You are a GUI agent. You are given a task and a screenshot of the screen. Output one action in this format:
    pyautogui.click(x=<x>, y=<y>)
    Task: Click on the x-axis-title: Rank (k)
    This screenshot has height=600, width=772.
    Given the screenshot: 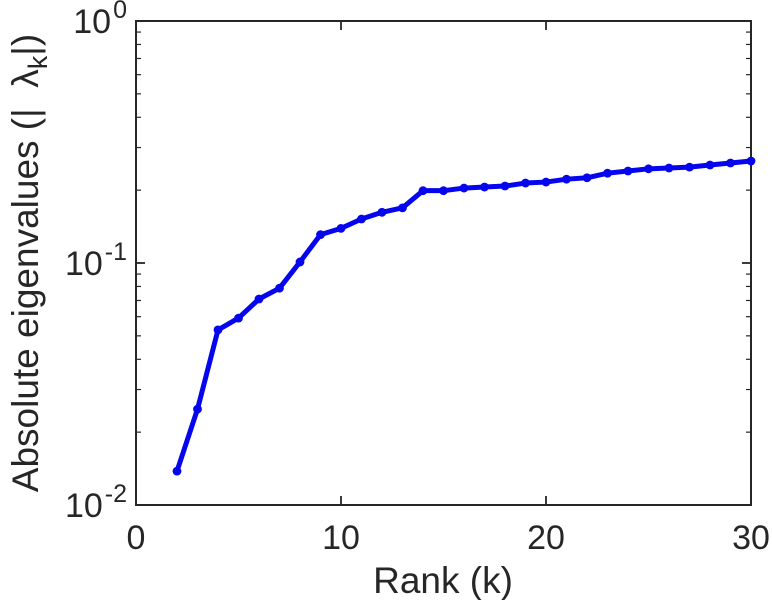 What is the action you would take?
    pyautogui.click(x=443, y=580)
    